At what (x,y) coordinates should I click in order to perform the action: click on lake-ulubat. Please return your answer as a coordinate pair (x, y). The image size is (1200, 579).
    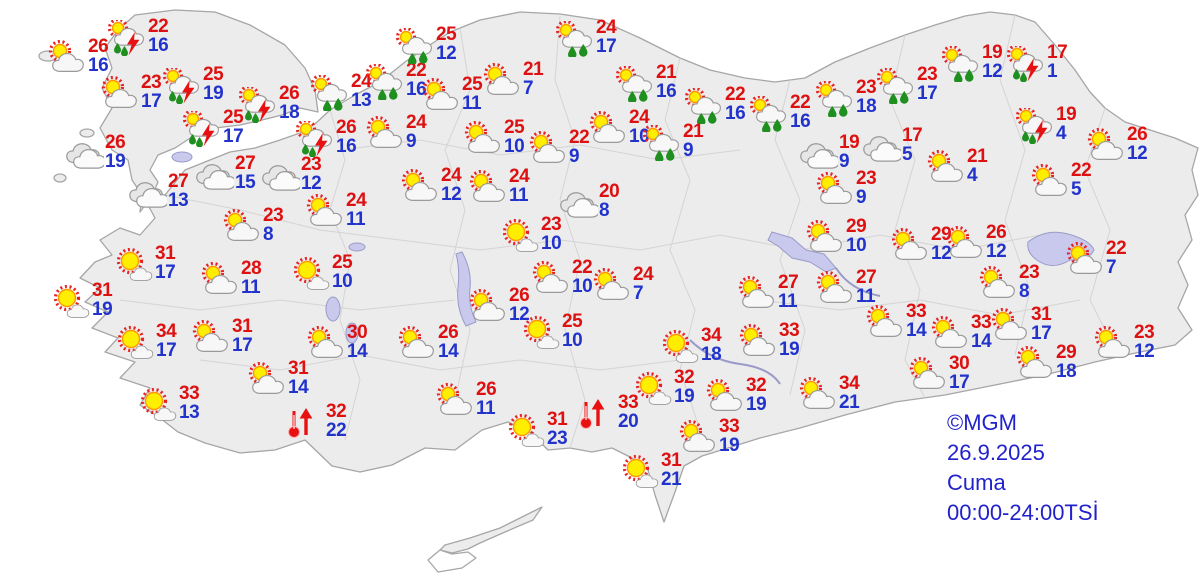
    Looking at the image, I should click on (182, 157).